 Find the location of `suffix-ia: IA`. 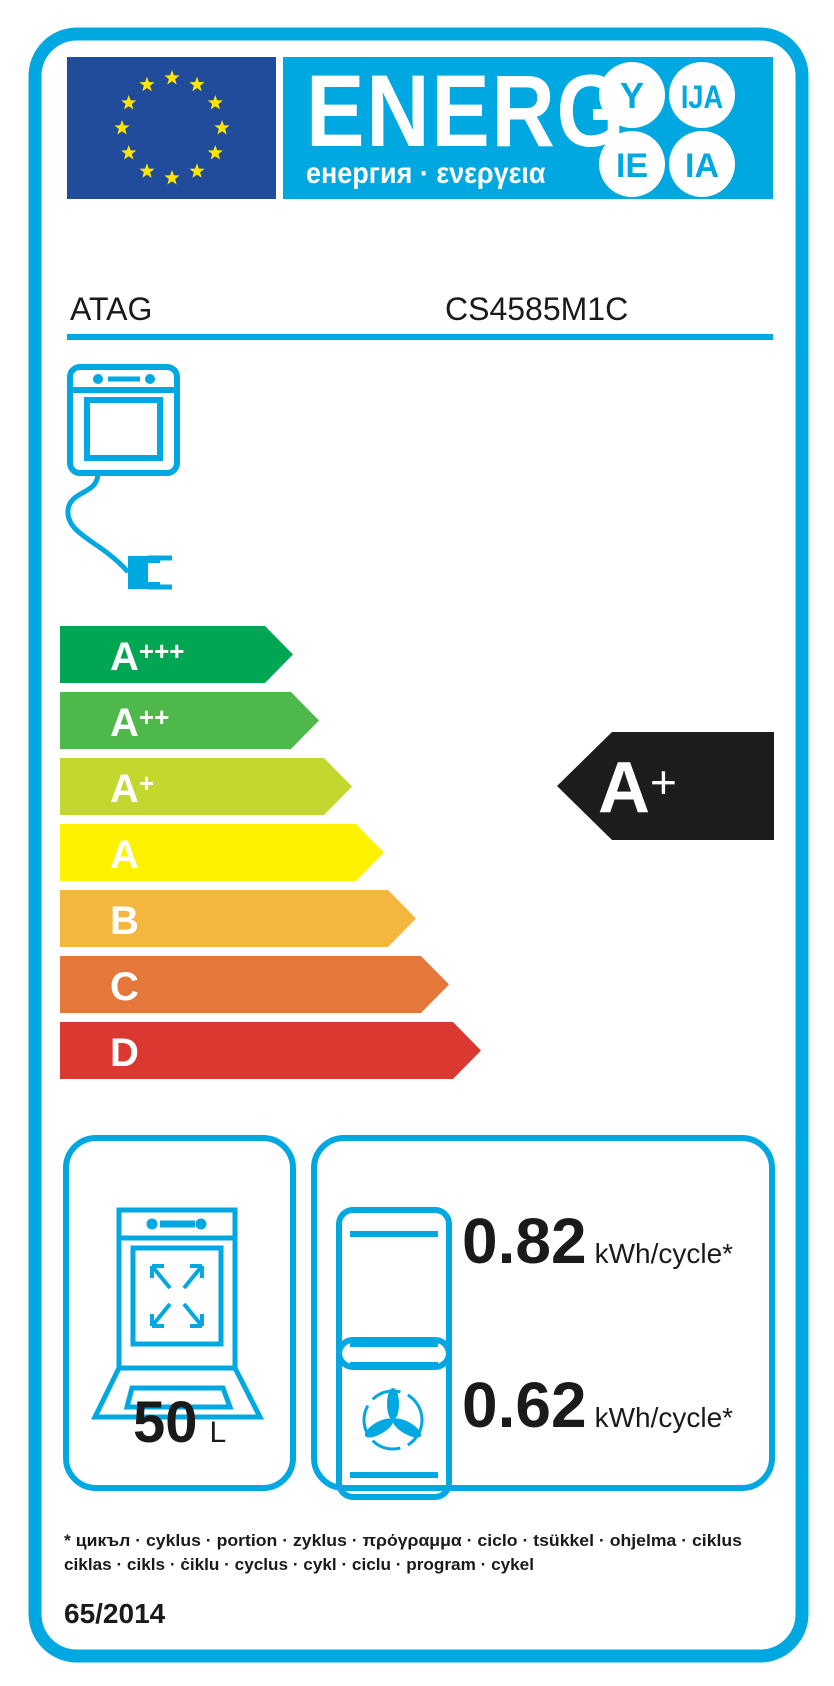

suffix-ia: IA is located at coordinates (702, 164).